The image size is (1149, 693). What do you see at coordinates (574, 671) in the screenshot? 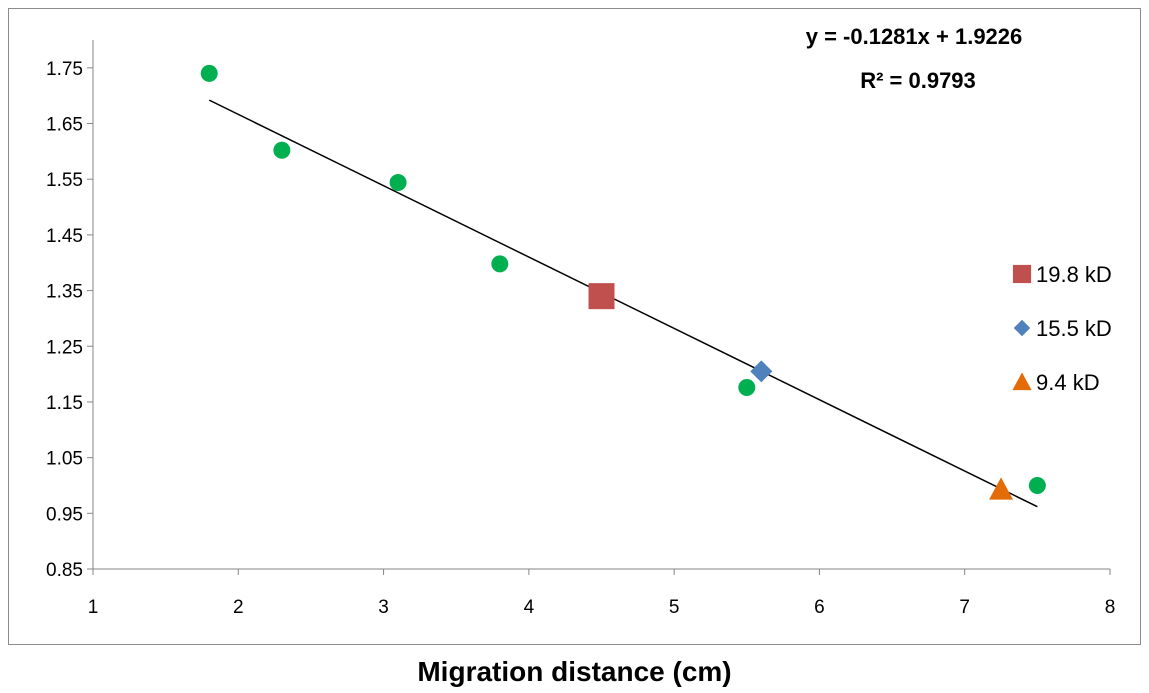
I see `x-axis-title: Migration distance (cm)` at bounding box center [574, 671].